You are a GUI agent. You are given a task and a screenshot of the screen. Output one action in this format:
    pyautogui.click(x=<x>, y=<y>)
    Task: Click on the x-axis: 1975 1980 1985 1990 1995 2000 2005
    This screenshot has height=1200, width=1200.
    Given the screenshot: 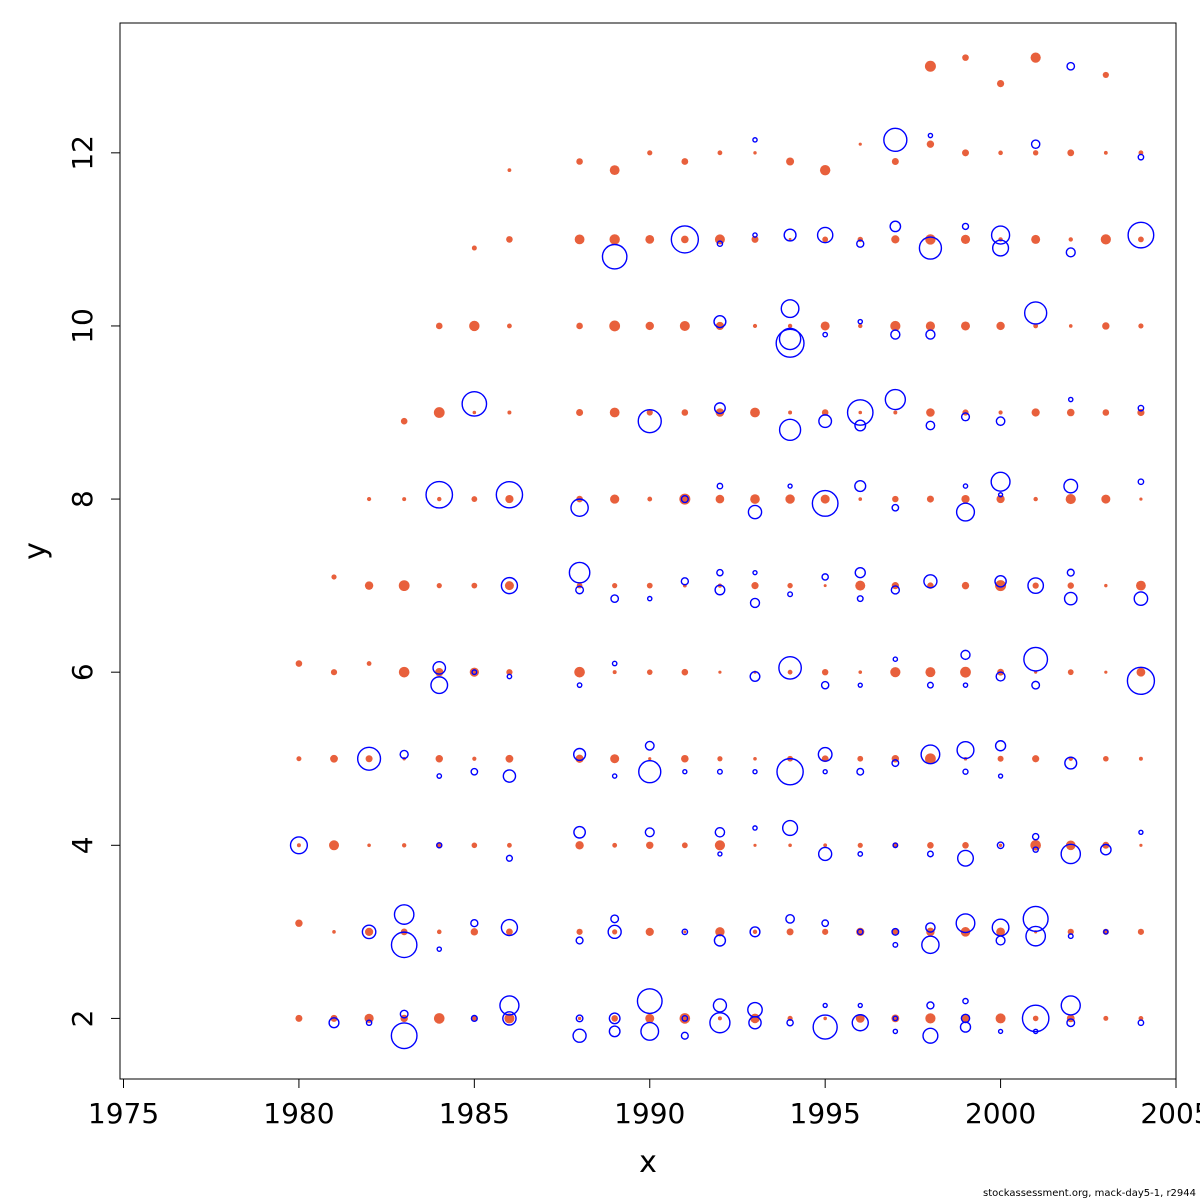 What is the action you would take?
    pyautogui.click(x=644, y=1104)
    